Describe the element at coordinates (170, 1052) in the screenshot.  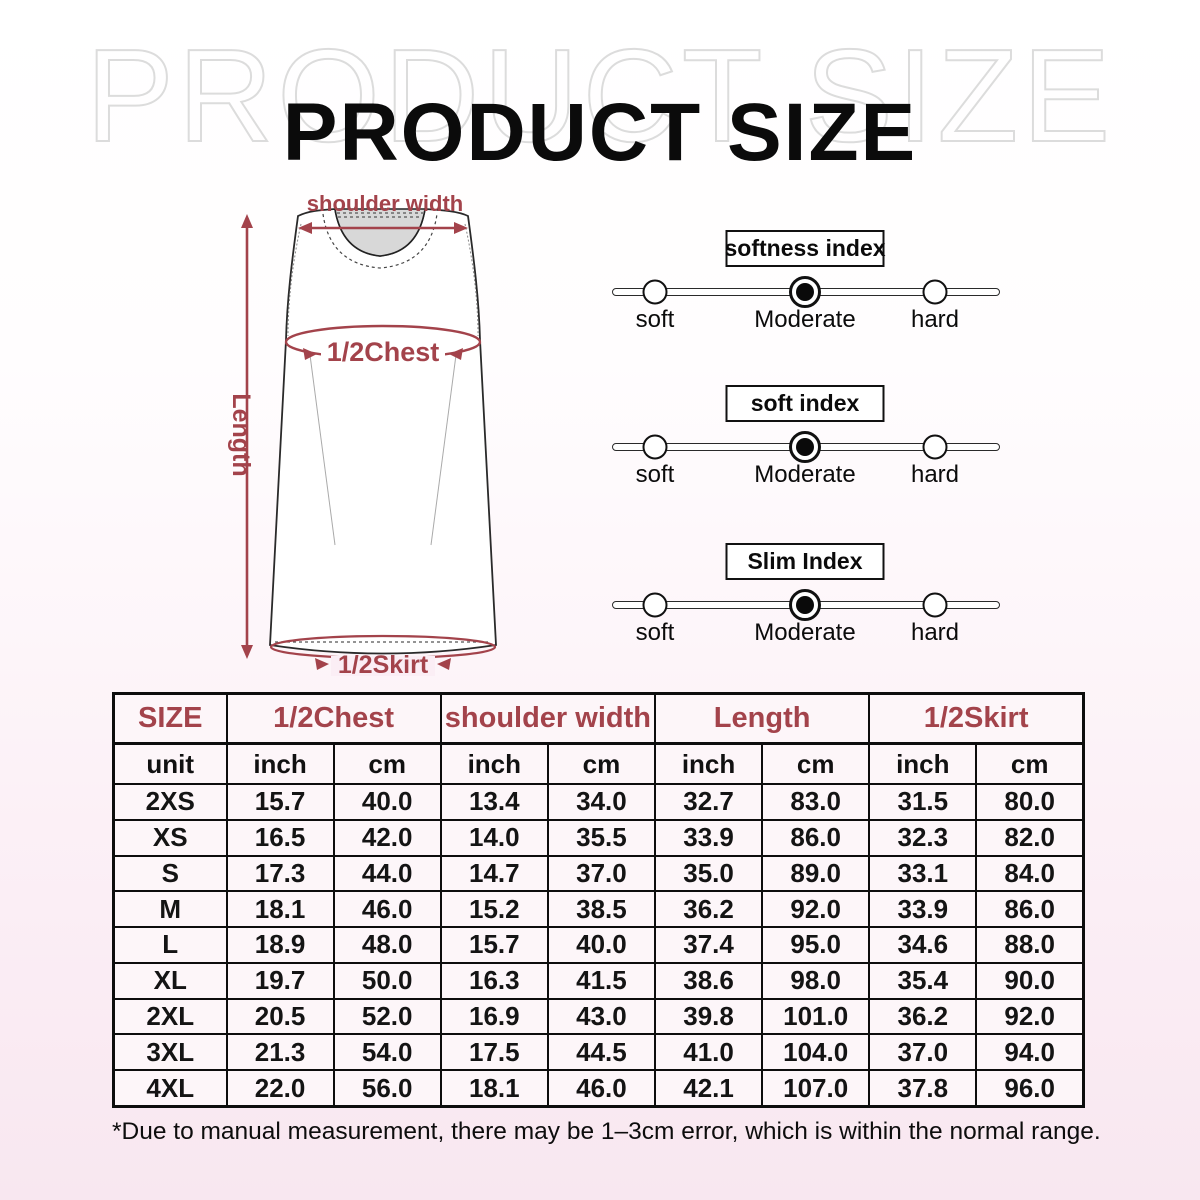
I see `size-cell: 3XL` at that location.